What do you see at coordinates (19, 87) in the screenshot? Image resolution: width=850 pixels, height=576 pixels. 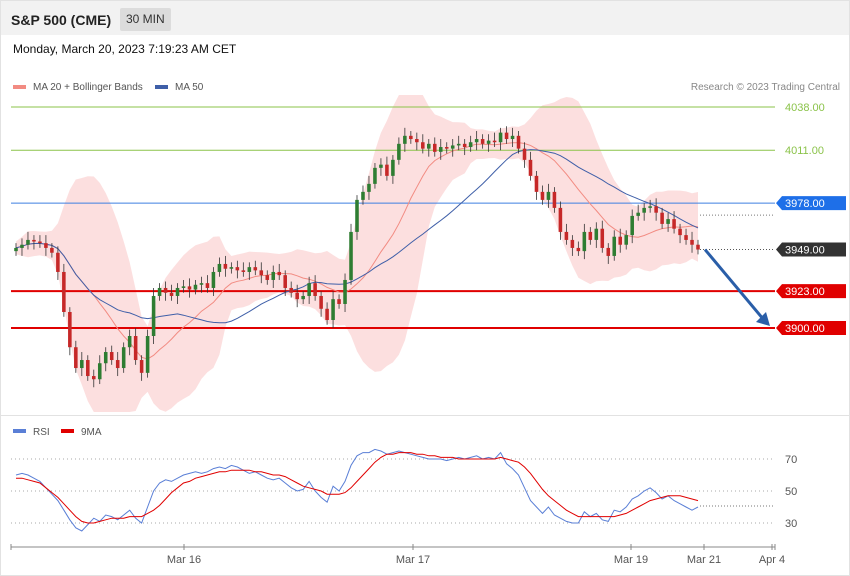 I see `legend-swatch` at bounding box center [19, 87].